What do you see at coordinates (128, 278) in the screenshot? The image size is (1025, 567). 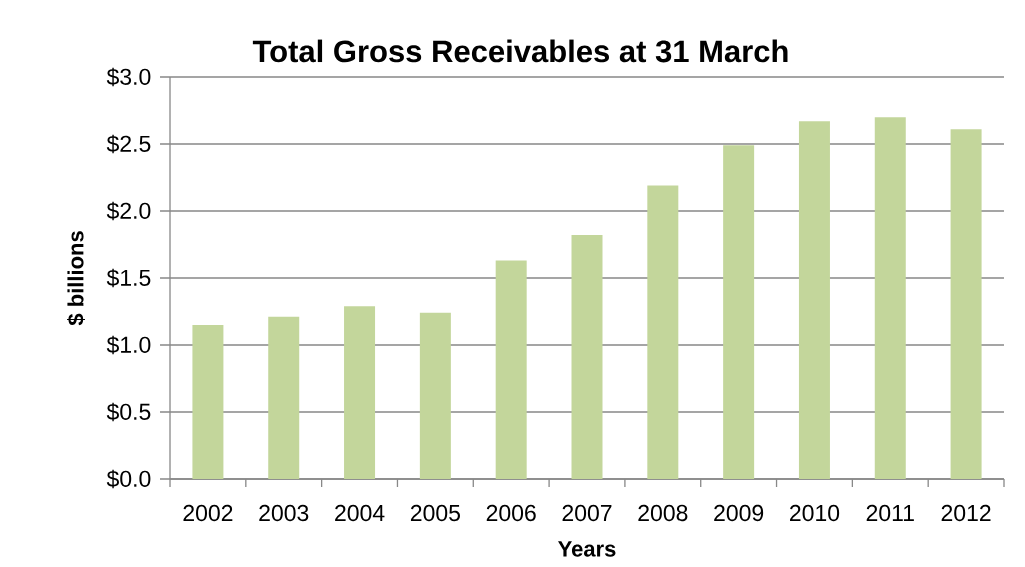 I see `y-tick-label: $1.5` at bounding box center [128, 278].